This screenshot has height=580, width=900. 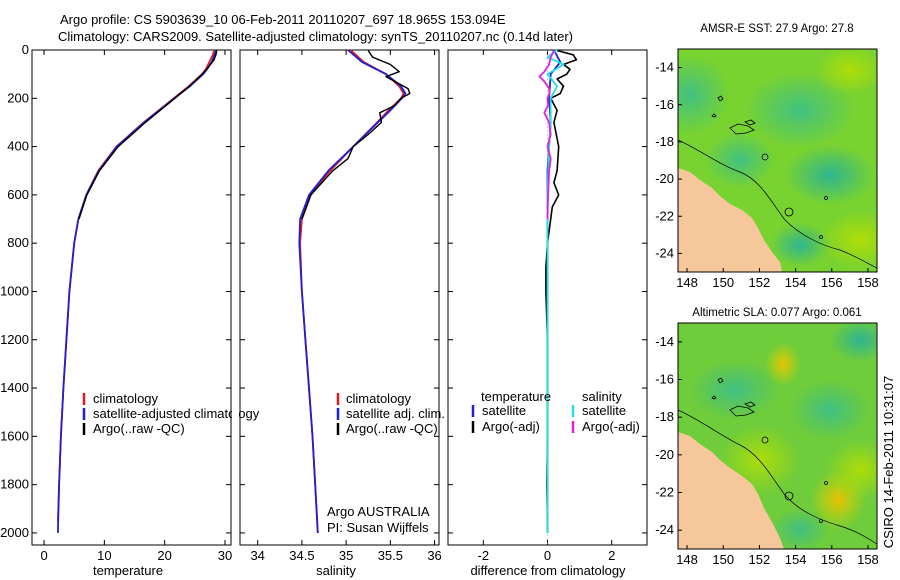 What do you see at coordinates (611, 555) in the screenshot?
I see `x-tick-label: 2` at bounding box center [611, 555].